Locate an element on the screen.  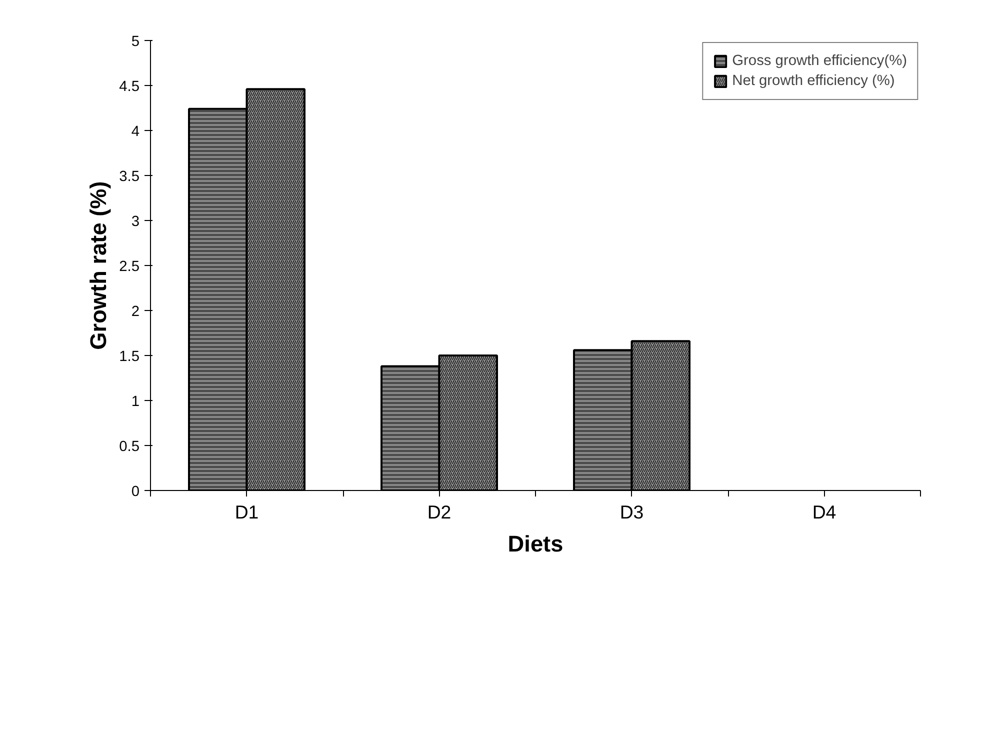
y-tick-label: 2 is located at coordinates (135, 312).